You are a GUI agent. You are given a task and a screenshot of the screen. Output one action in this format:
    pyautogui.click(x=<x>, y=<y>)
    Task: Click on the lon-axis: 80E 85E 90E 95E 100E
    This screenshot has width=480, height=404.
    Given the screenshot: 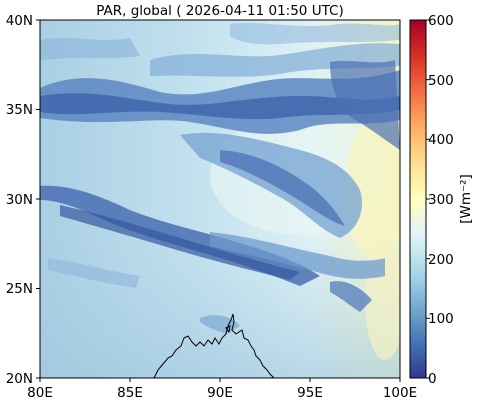 What is the action you would take?
    pyautogui.click(x=222, y=389)
    